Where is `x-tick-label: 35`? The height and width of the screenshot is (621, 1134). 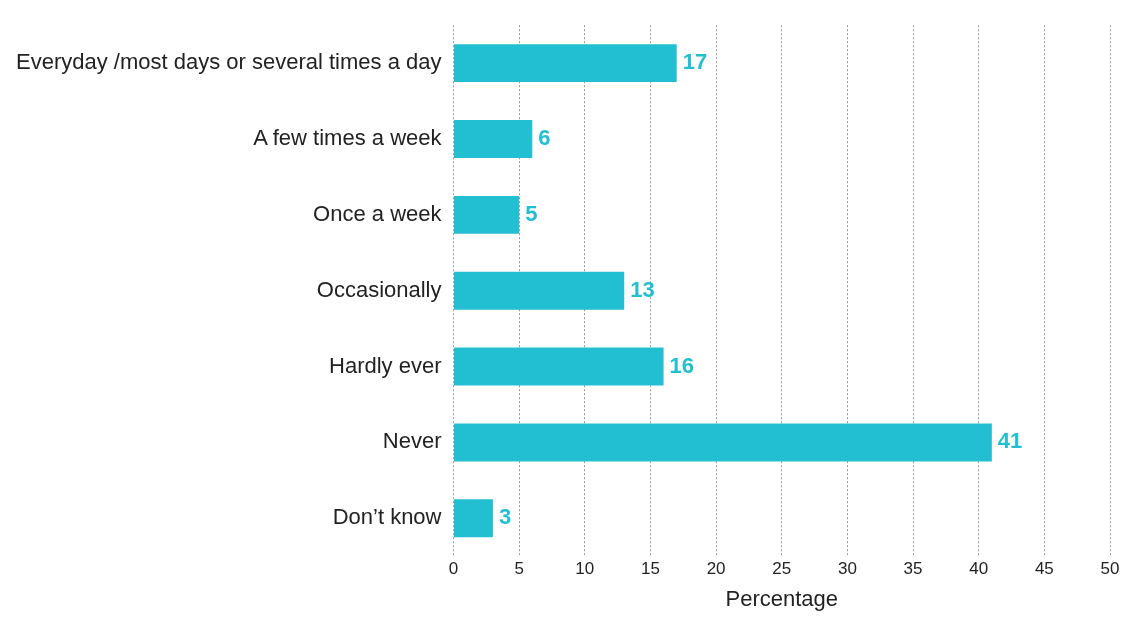 x-tick-label: 35 is located at coordinates (913, 569).